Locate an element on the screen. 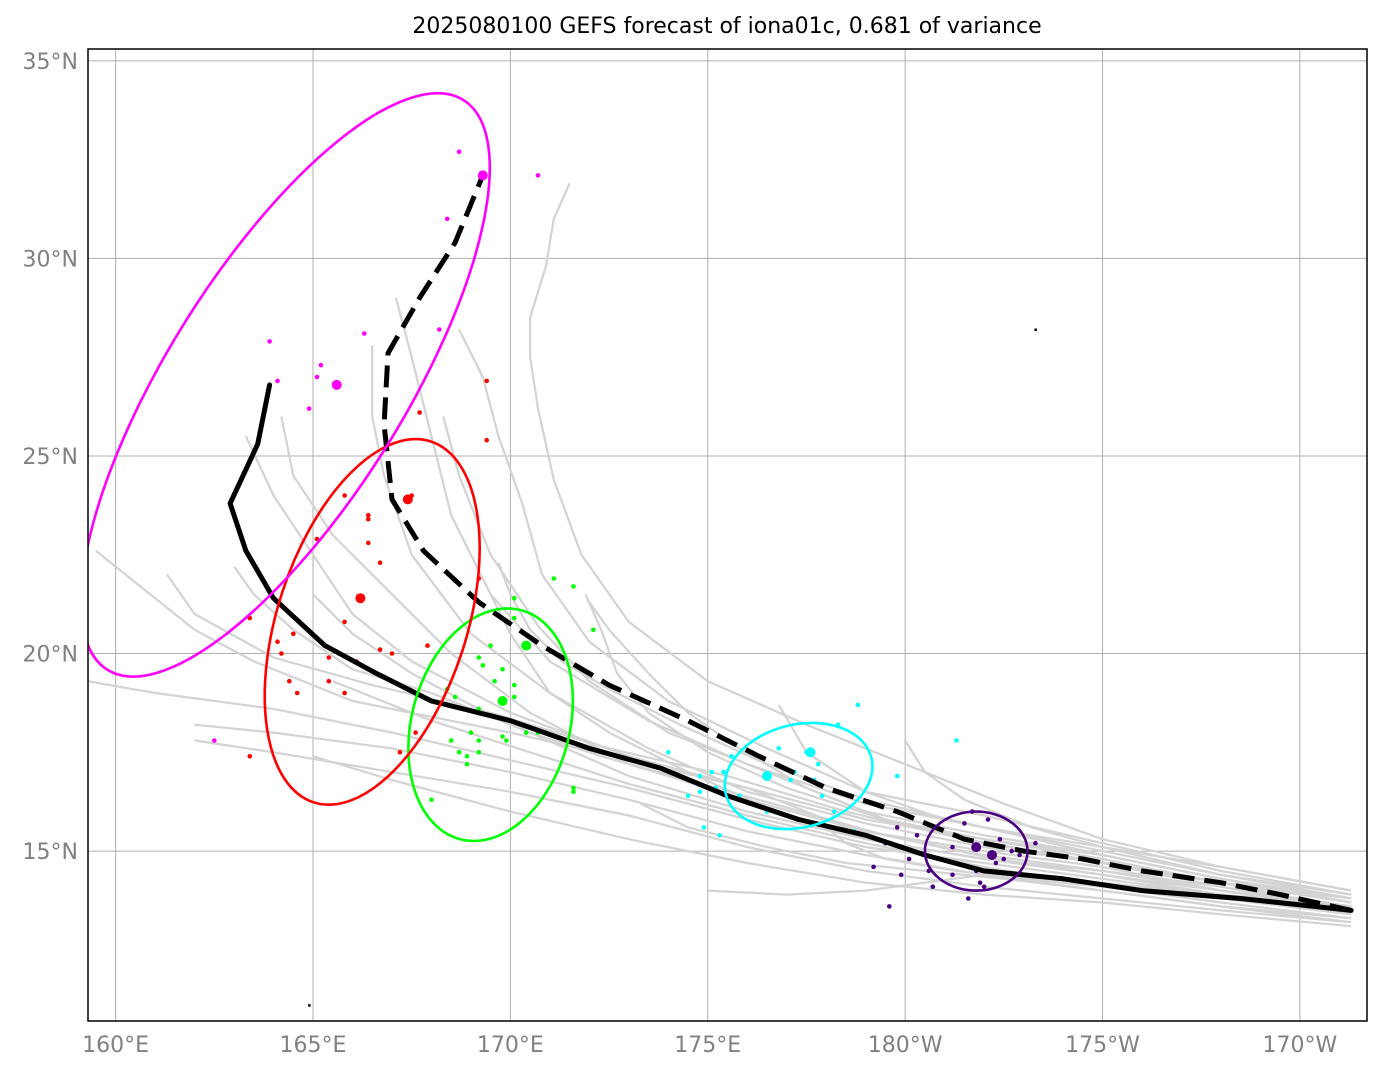 The width and height of the screenshot is (1382, 1070). y-tick-label: 25°N is located at coordinates (50, 457).